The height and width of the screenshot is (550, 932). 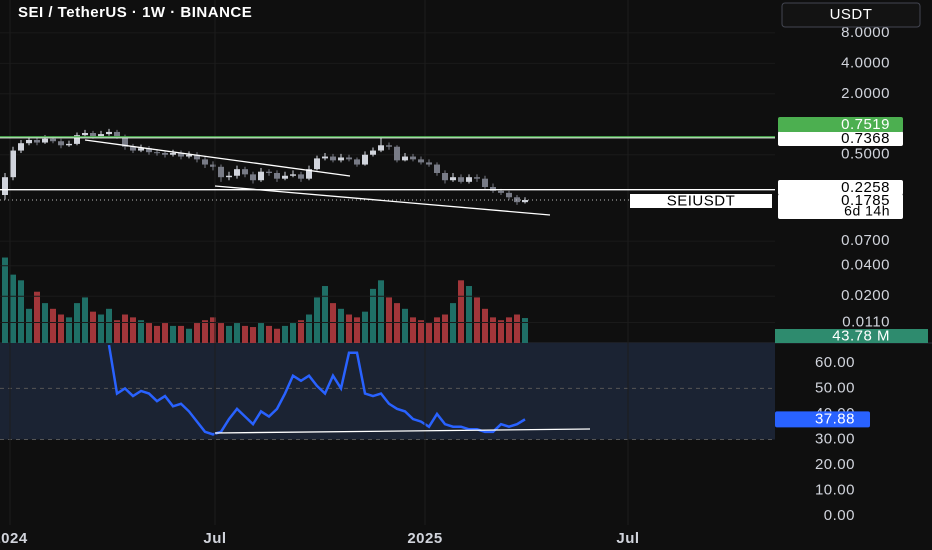 I want to click on y-tick-label: 10.00, so click(x=835, y=489).